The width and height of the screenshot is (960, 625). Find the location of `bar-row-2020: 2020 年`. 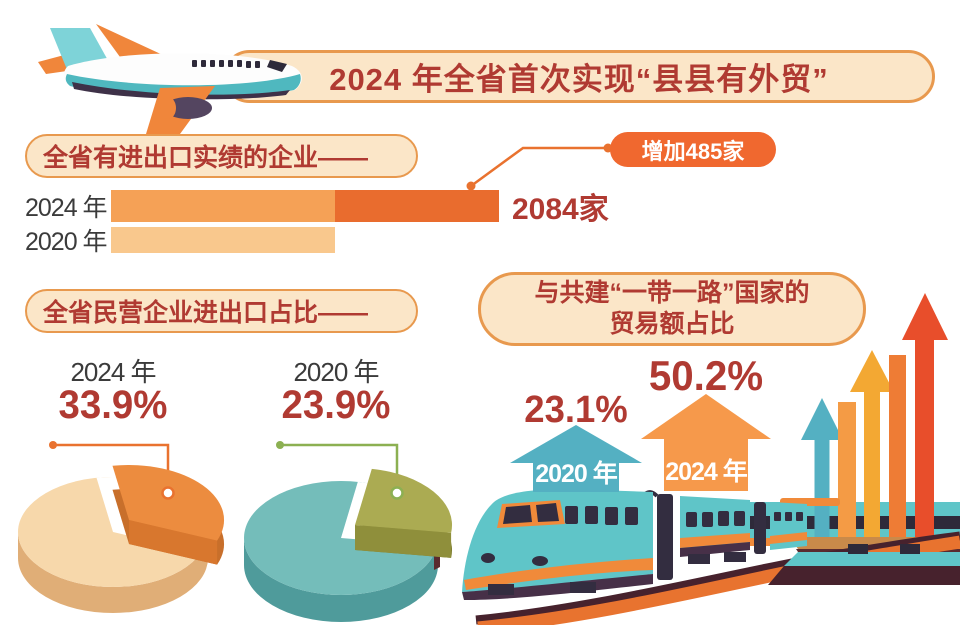

bar-row-2020: 2020 年 is located at coordinates (180, 241).